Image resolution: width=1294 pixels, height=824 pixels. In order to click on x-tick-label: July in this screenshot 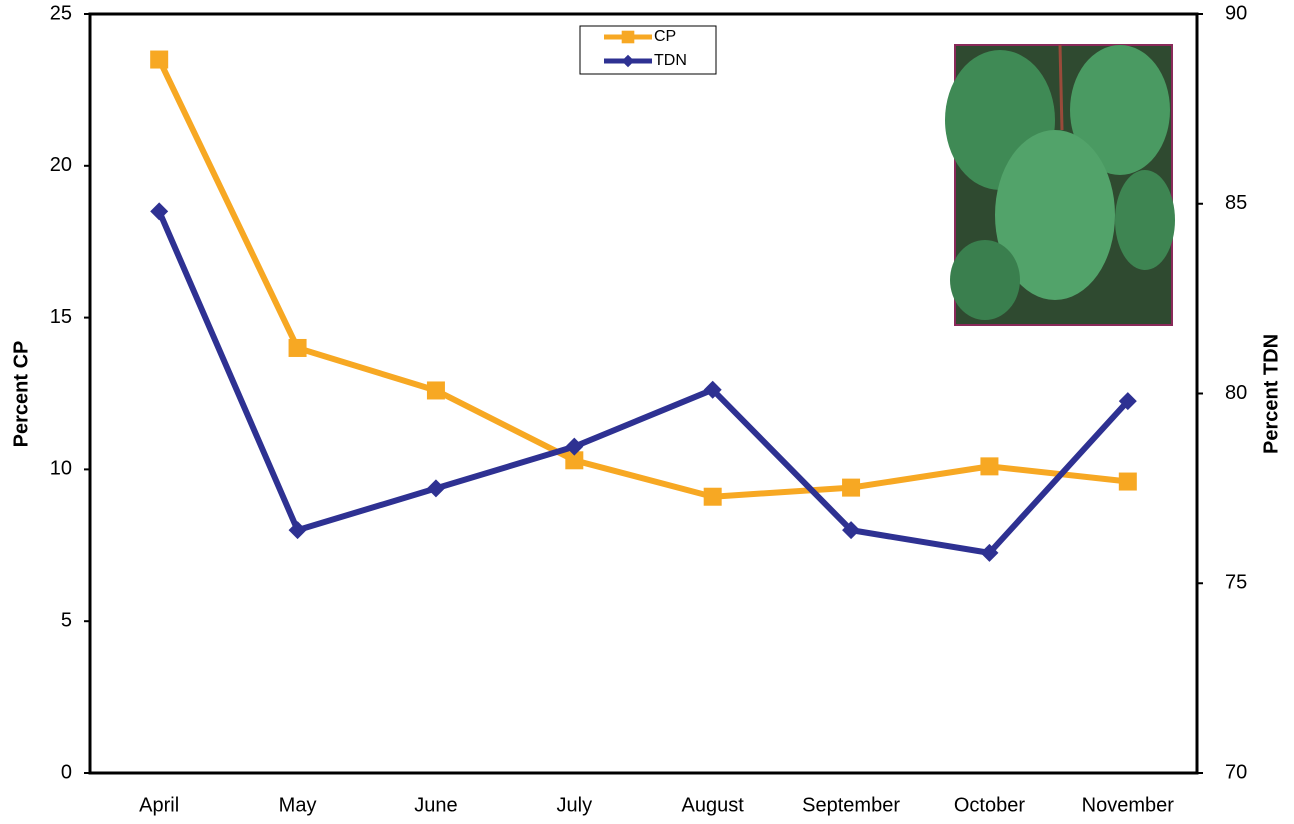, I will do `click(575, 805)`.